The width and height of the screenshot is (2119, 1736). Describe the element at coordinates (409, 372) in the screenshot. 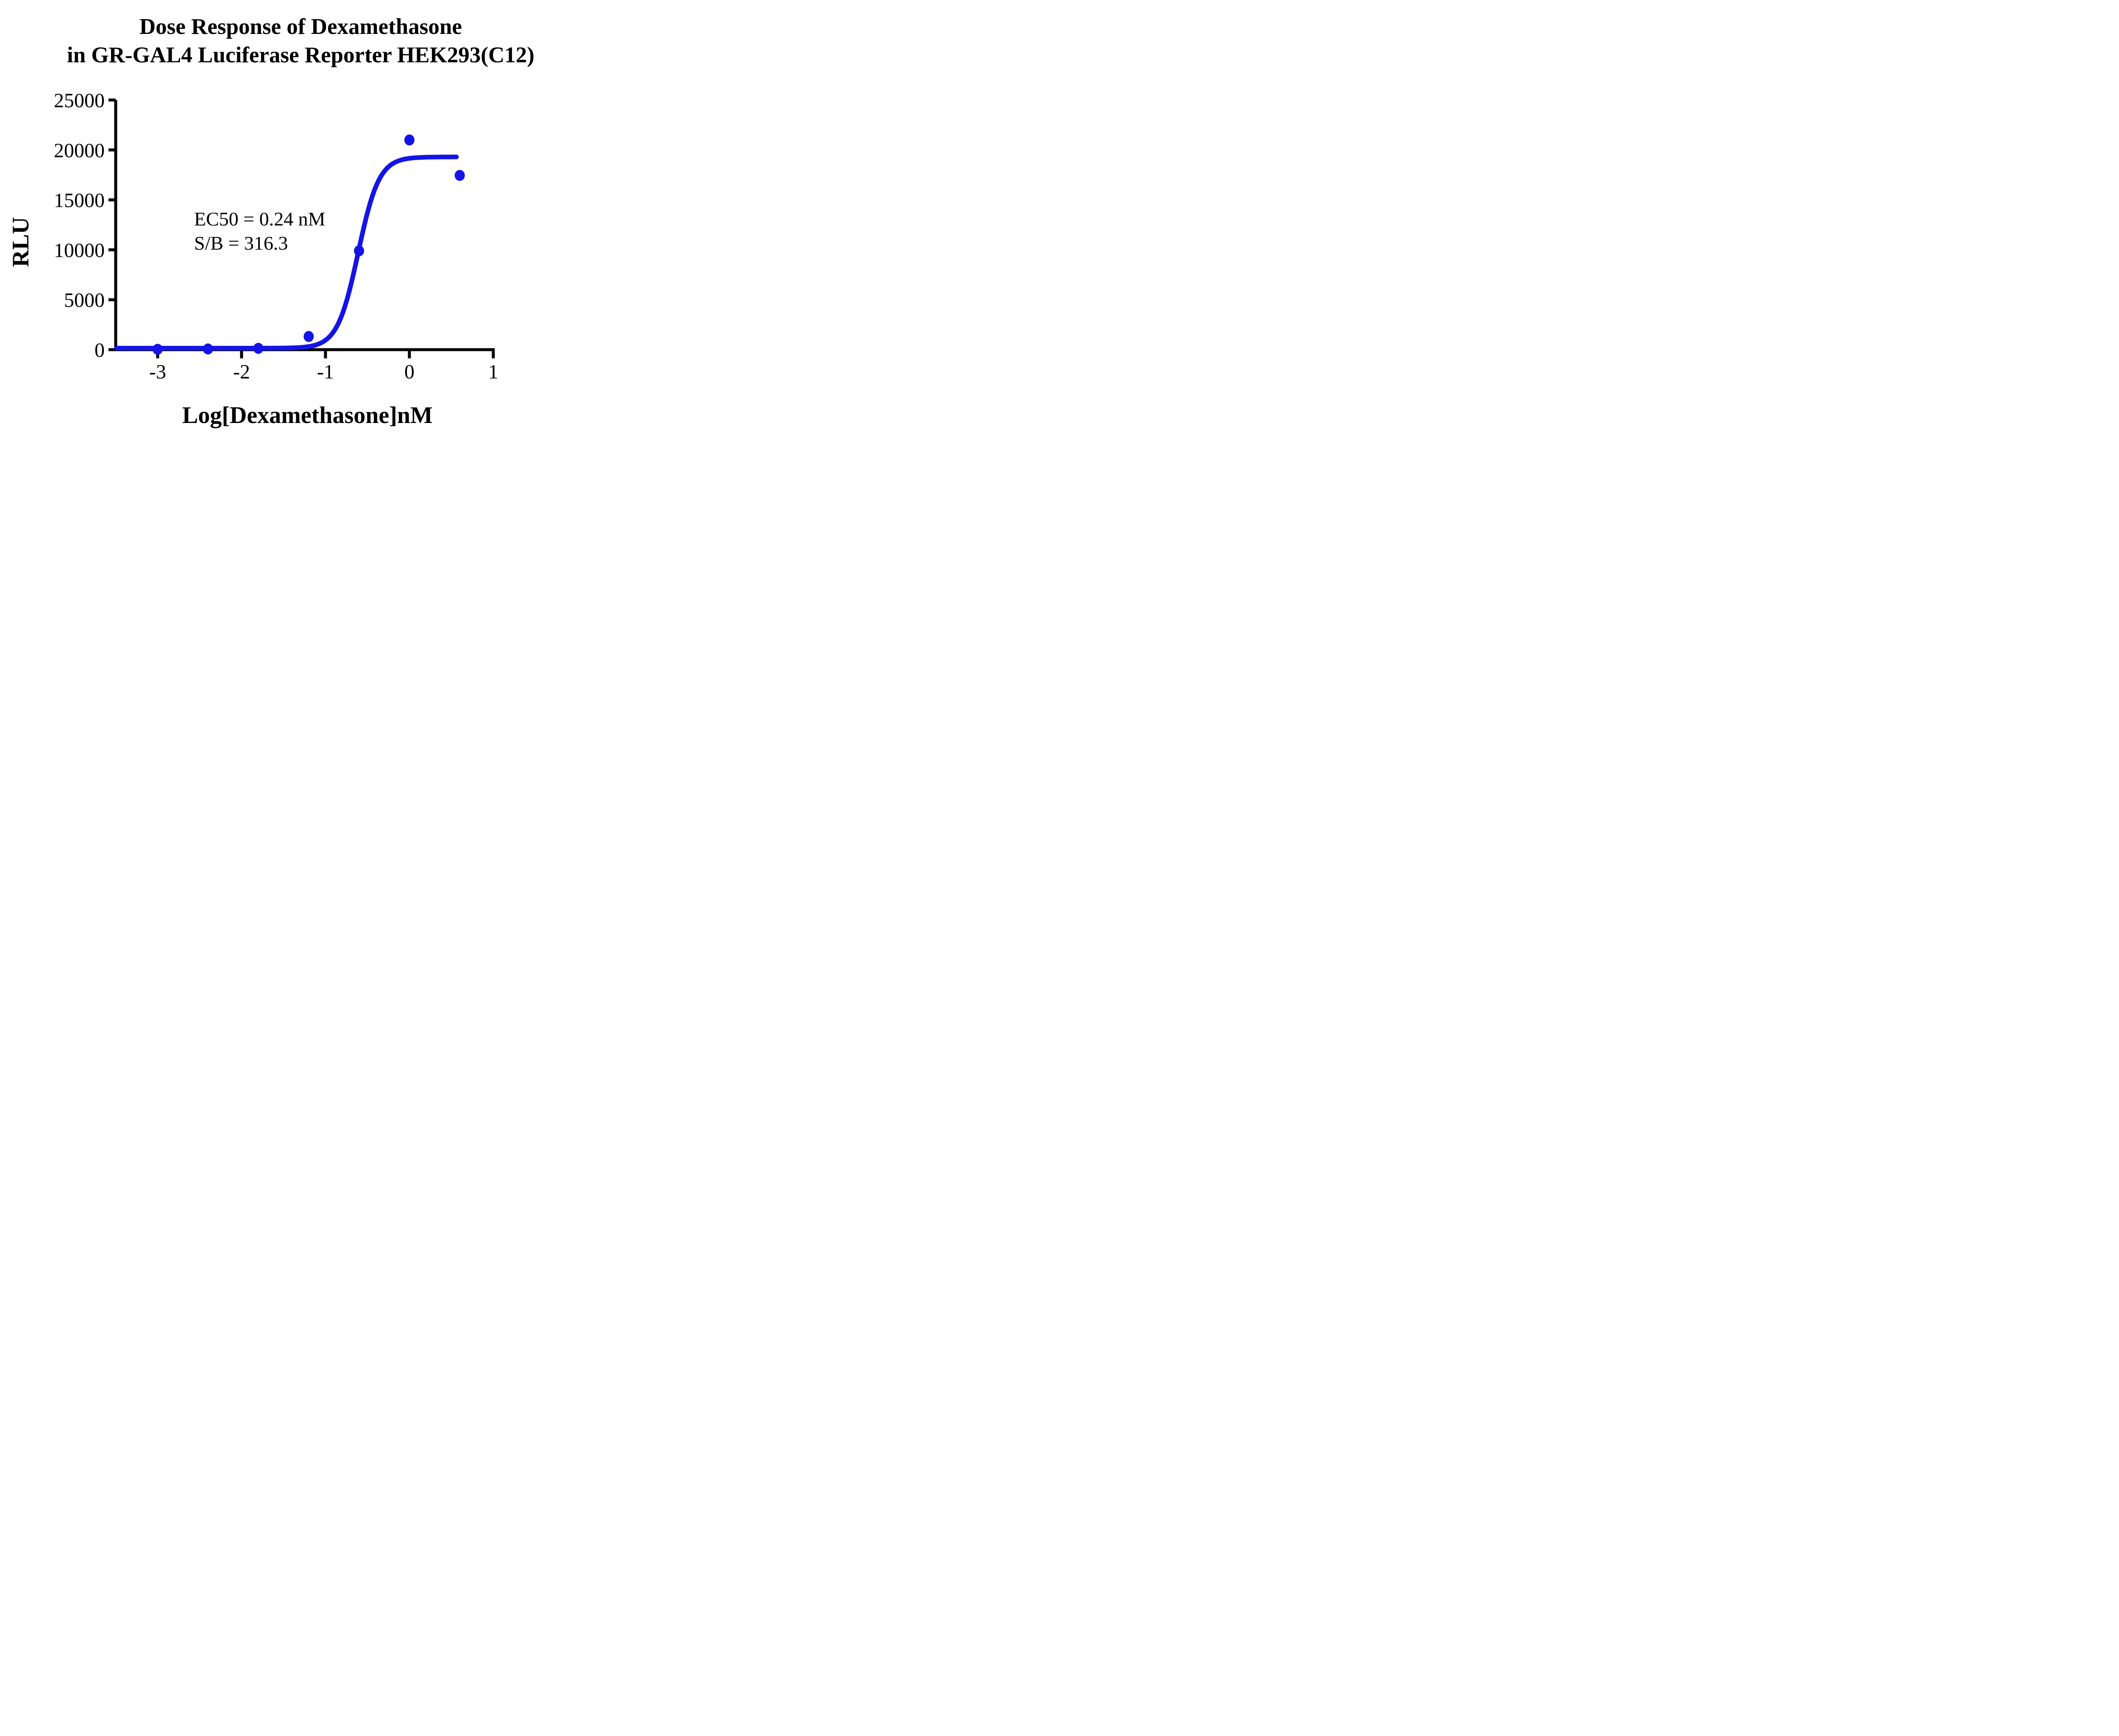

I see `x-tick-label: 0` at that location.